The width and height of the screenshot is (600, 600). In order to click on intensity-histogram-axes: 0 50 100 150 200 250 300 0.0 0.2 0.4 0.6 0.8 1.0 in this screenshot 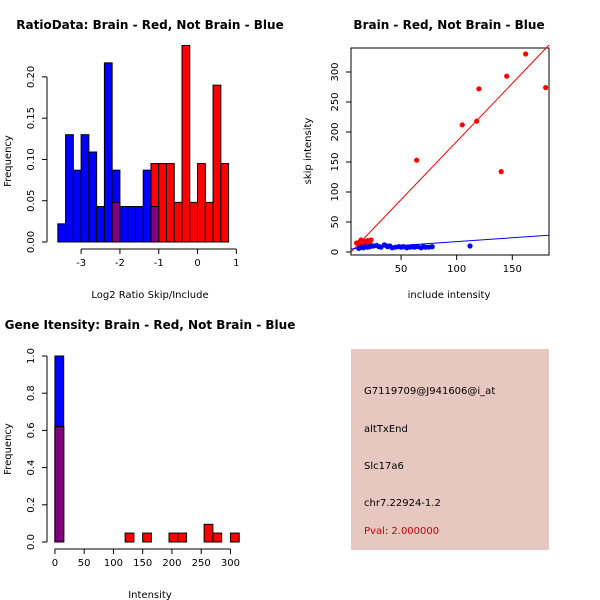, I will do `click(133, 458)`.